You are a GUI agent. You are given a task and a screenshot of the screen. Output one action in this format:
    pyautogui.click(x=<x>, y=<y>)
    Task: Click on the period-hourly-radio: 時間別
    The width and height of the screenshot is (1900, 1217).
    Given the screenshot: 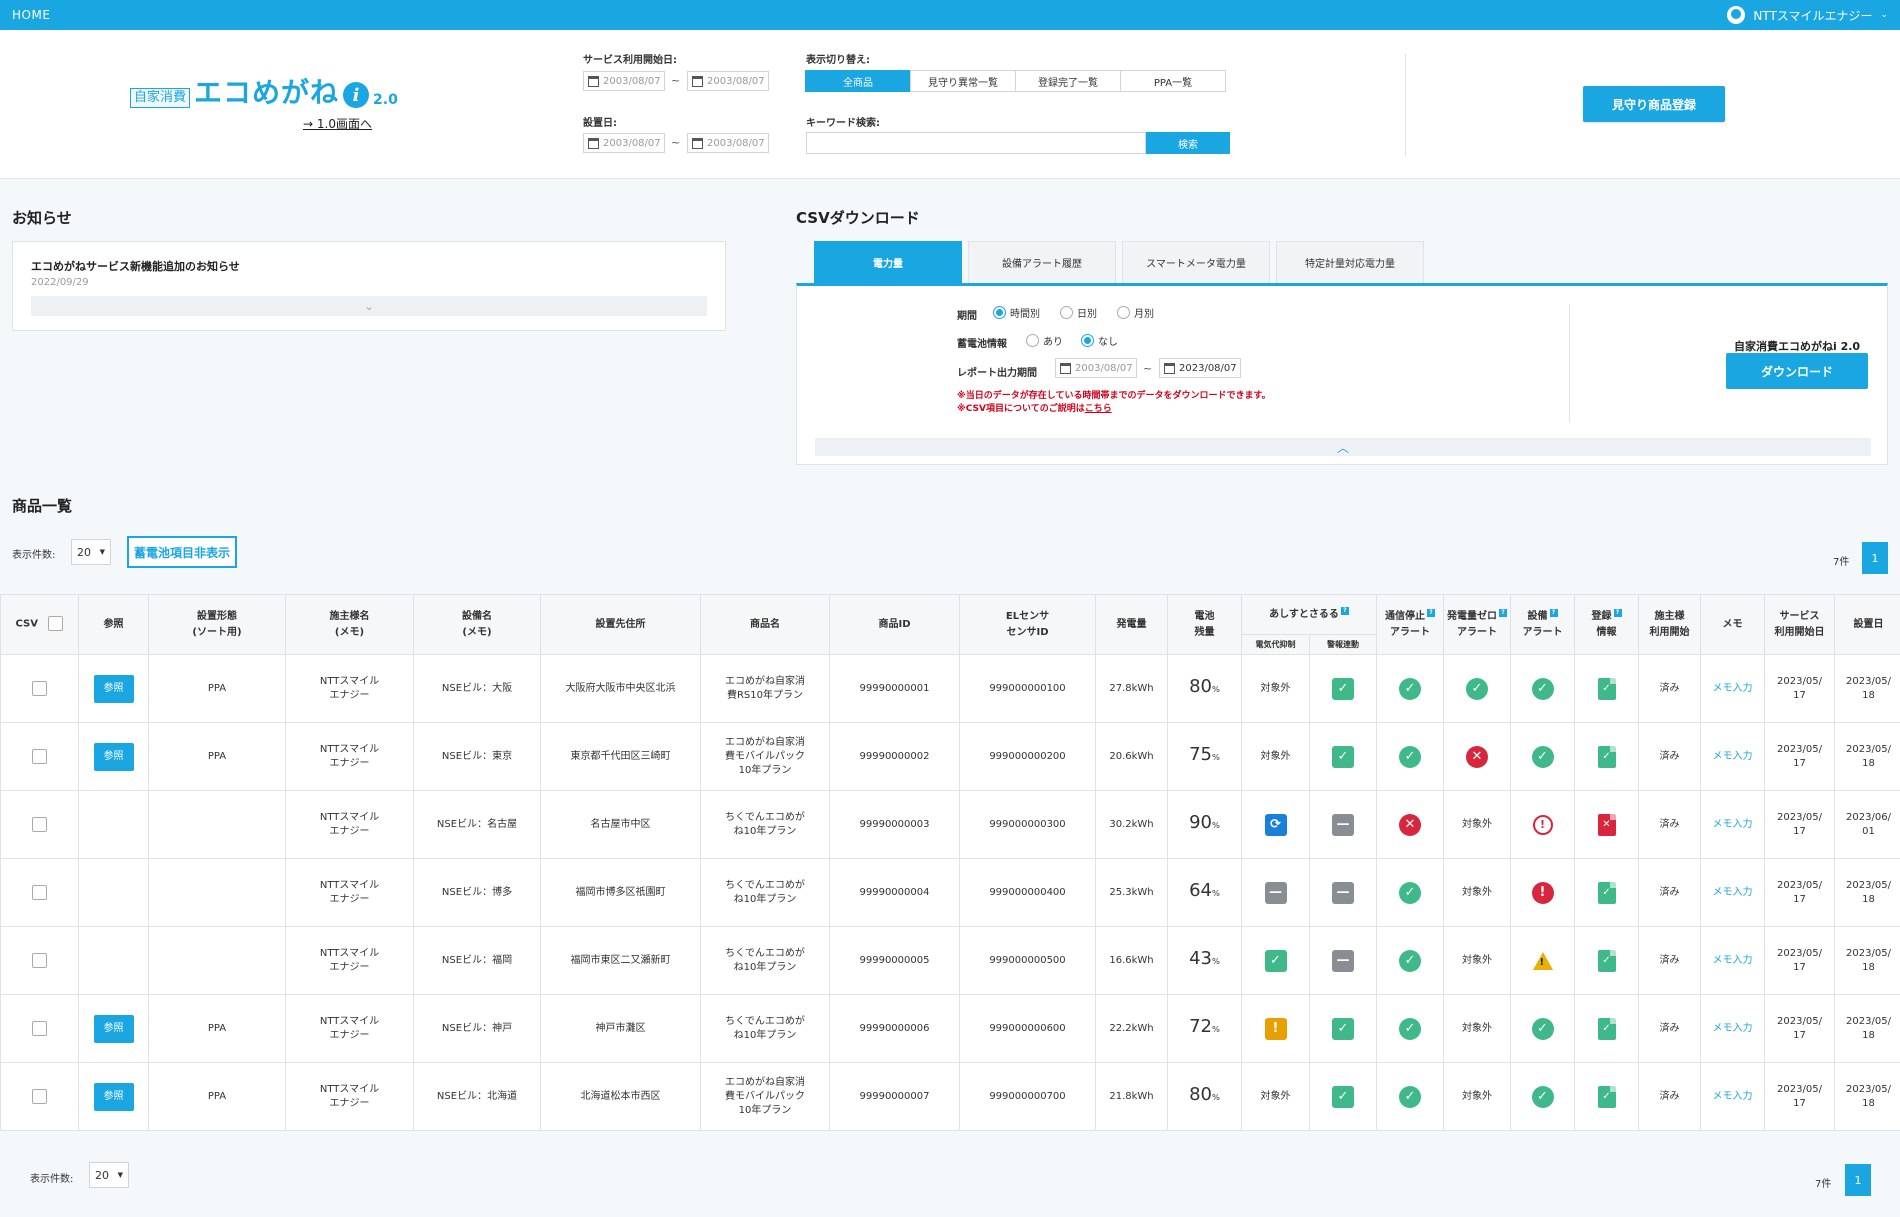 What is the action you would take?
    pyautogui.click(x=1016, y=312)
    